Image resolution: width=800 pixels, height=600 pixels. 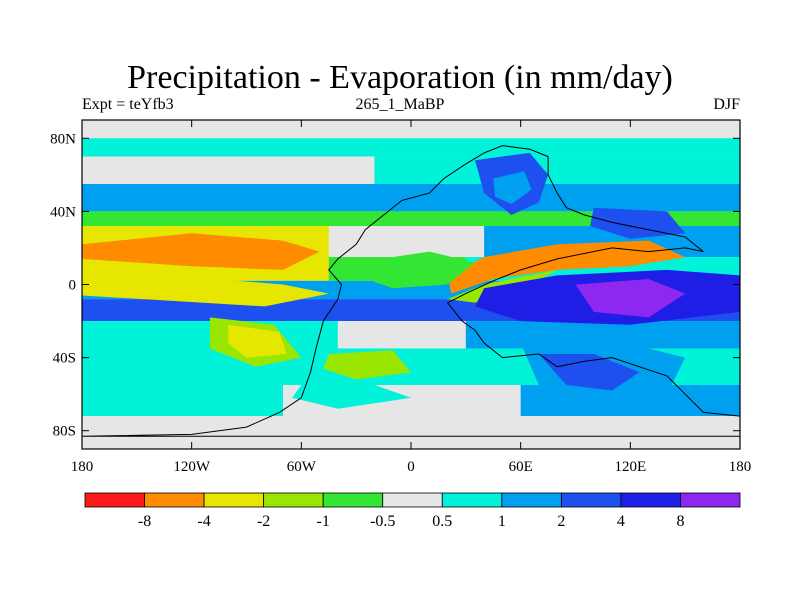 What do you see at coordinates (415, 270) in the screenshot?
I see `pe-region-continent-interior-green` at bounding box center [415, 270].